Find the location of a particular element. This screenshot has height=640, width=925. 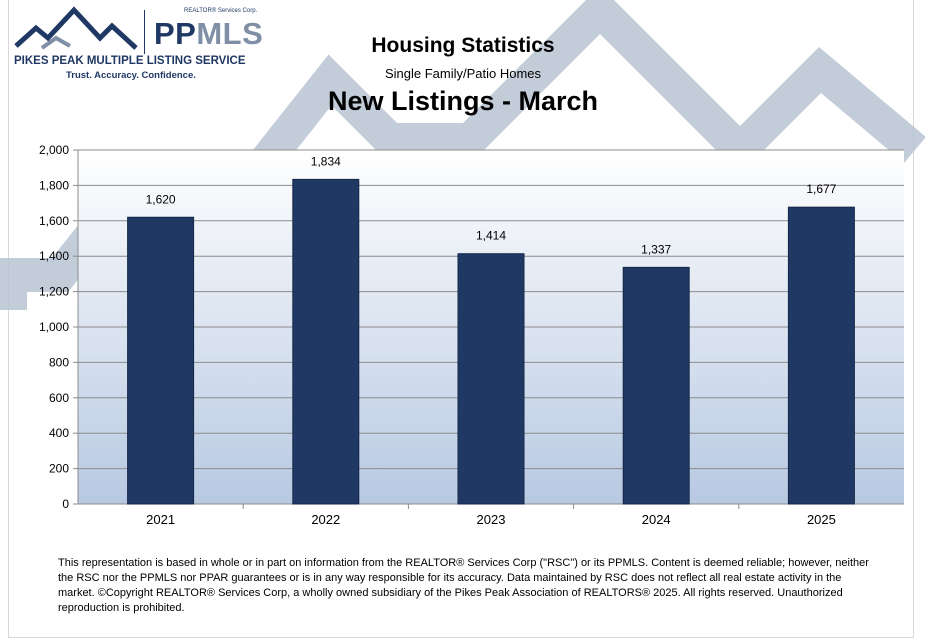

y-tick-label: 2,000 is located at coordinates (54, 150).